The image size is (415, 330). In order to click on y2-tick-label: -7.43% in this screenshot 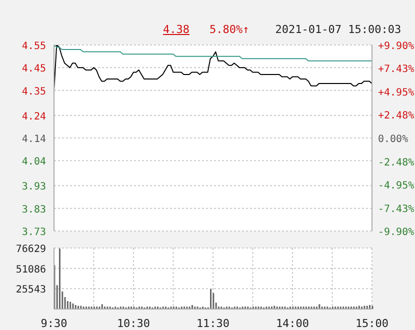, I will do `click(396, 209)`.